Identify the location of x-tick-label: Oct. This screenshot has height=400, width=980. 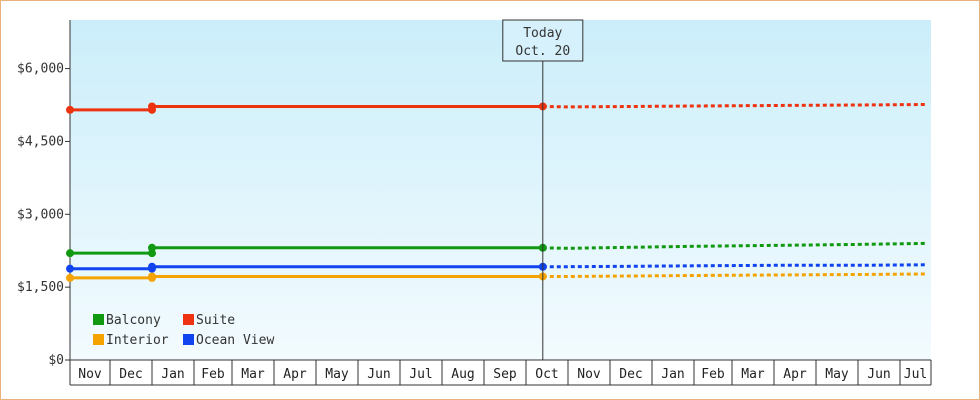
(546, 374).